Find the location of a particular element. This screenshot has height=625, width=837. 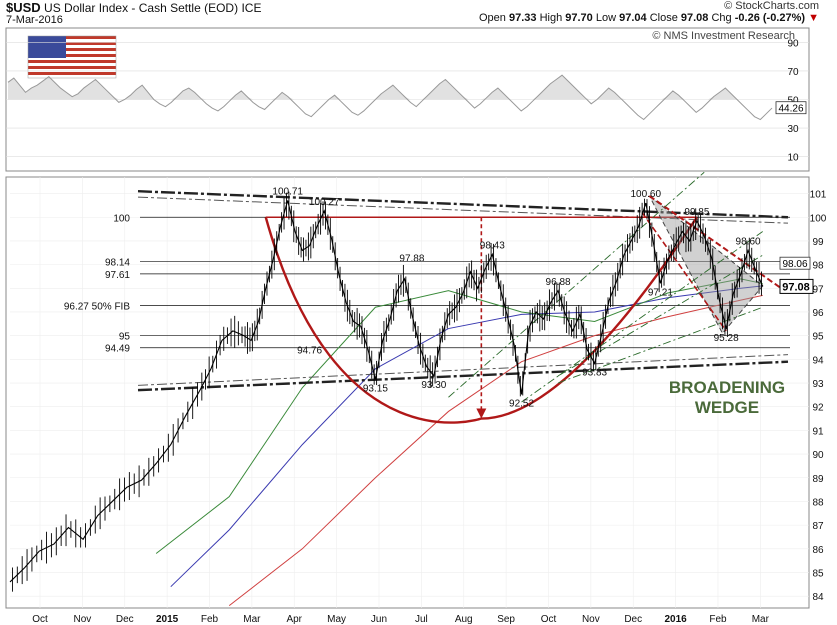

price-tick-label: 94 is located at coordinates (818, 360).